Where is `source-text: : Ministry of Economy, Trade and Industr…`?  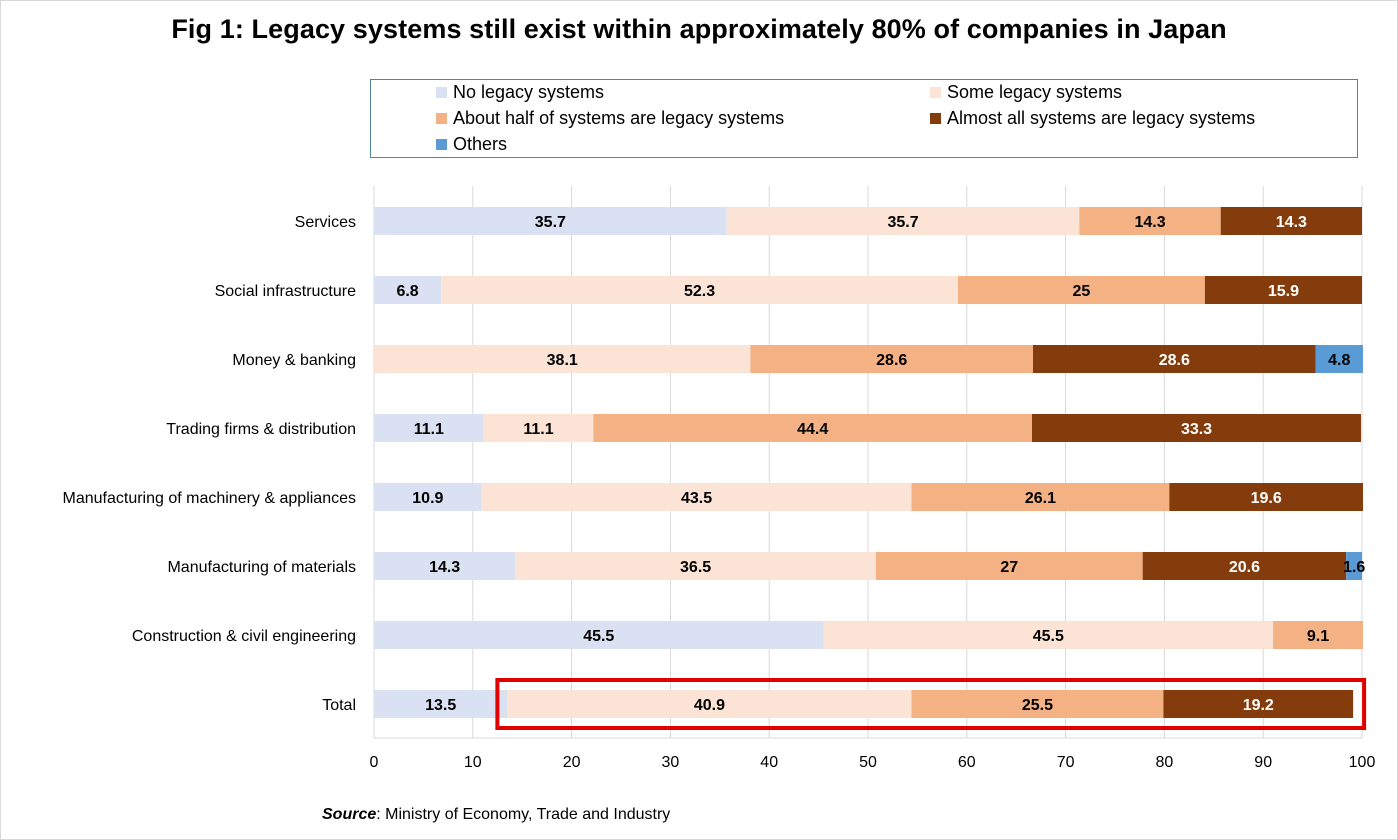
source-text: : Ministry of Economy, Trade and Industr… is located at coordinates (523, 814).